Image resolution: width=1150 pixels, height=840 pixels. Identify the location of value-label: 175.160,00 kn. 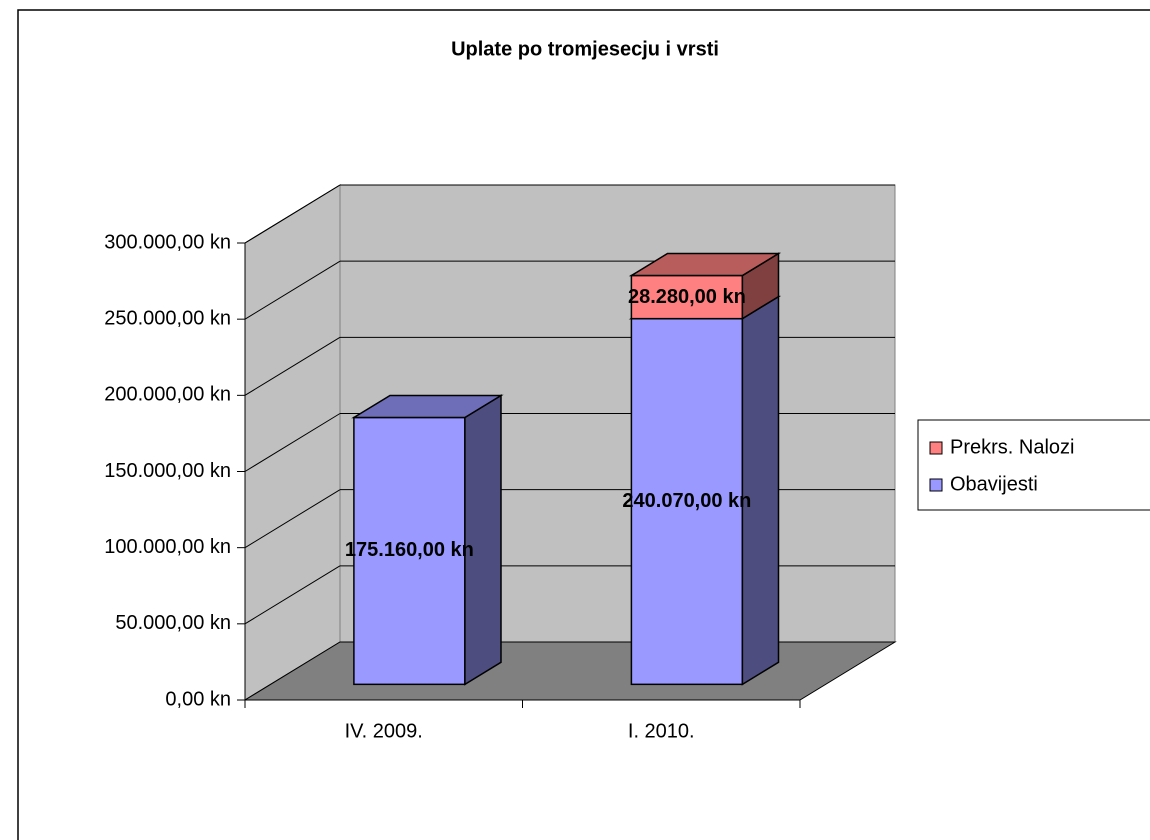
(409, 550).